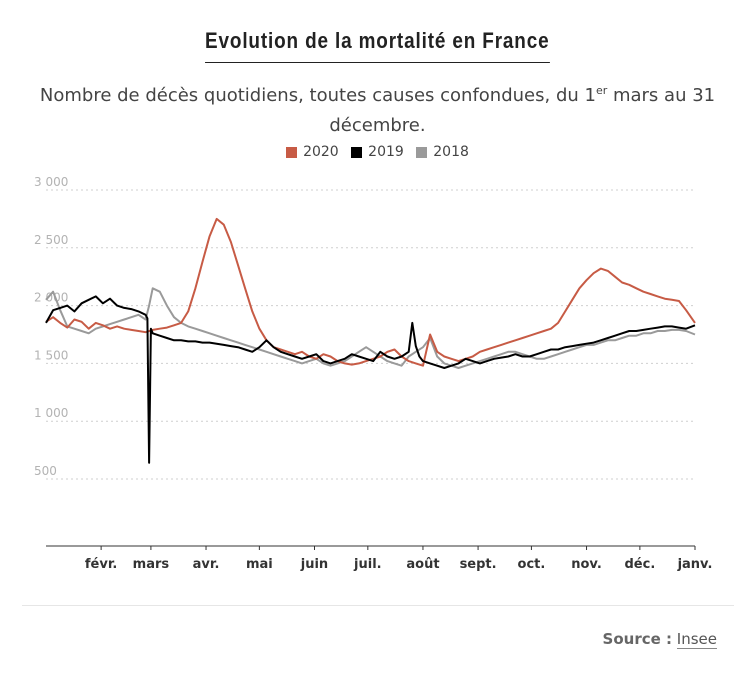 The image size is (755, 673). What do you see at coordinates (51, 298) in the screenshot?
I see `y-tick-label: 2 000` at bounding box center [51, 298].